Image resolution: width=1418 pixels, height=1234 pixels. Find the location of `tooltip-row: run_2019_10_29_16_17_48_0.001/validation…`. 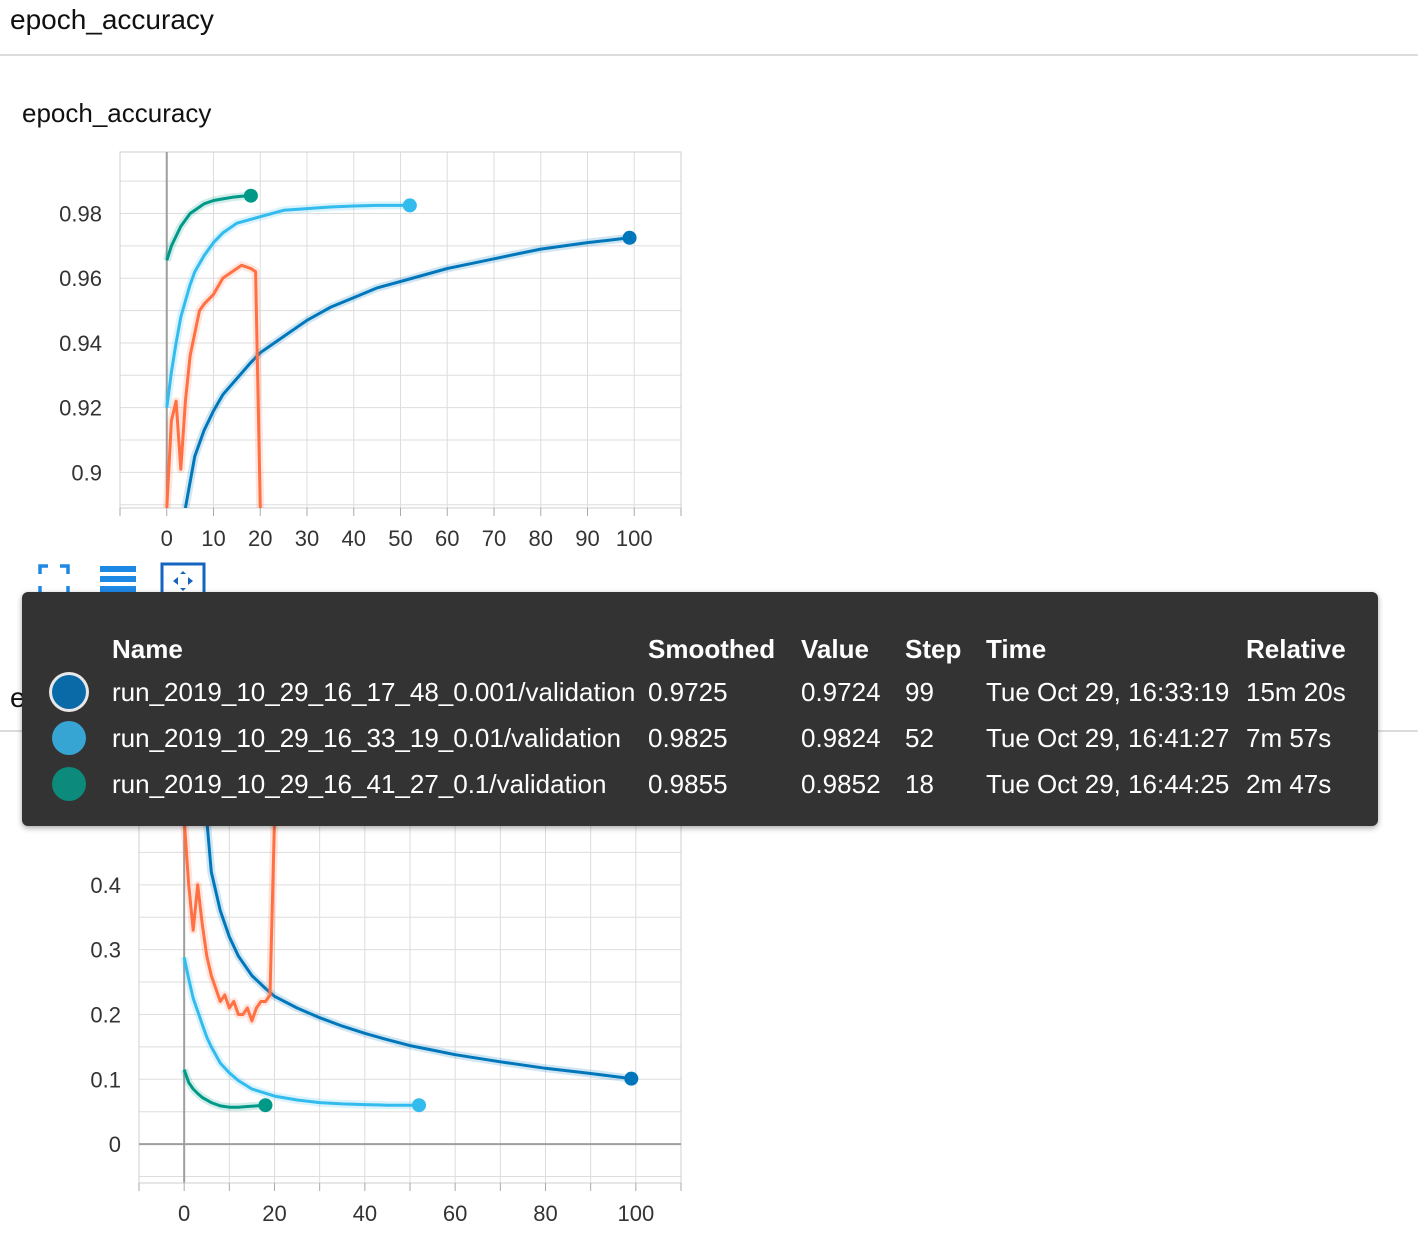

tooltip-row: run_2019_10_29_16_17_48_0.001/validation… is located at coordinates (700, 692).